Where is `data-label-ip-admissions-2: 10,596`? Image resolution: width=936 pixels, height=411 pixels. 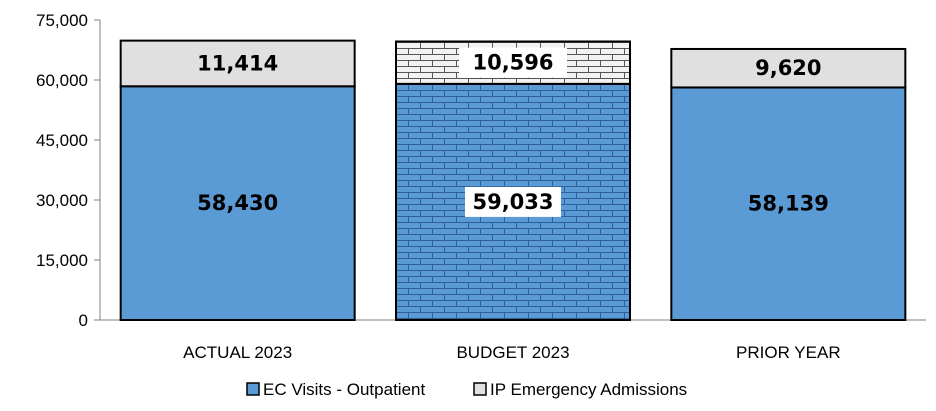
data-label-ip-admissions-2: 10,596 is located at coordinates (512, 63).